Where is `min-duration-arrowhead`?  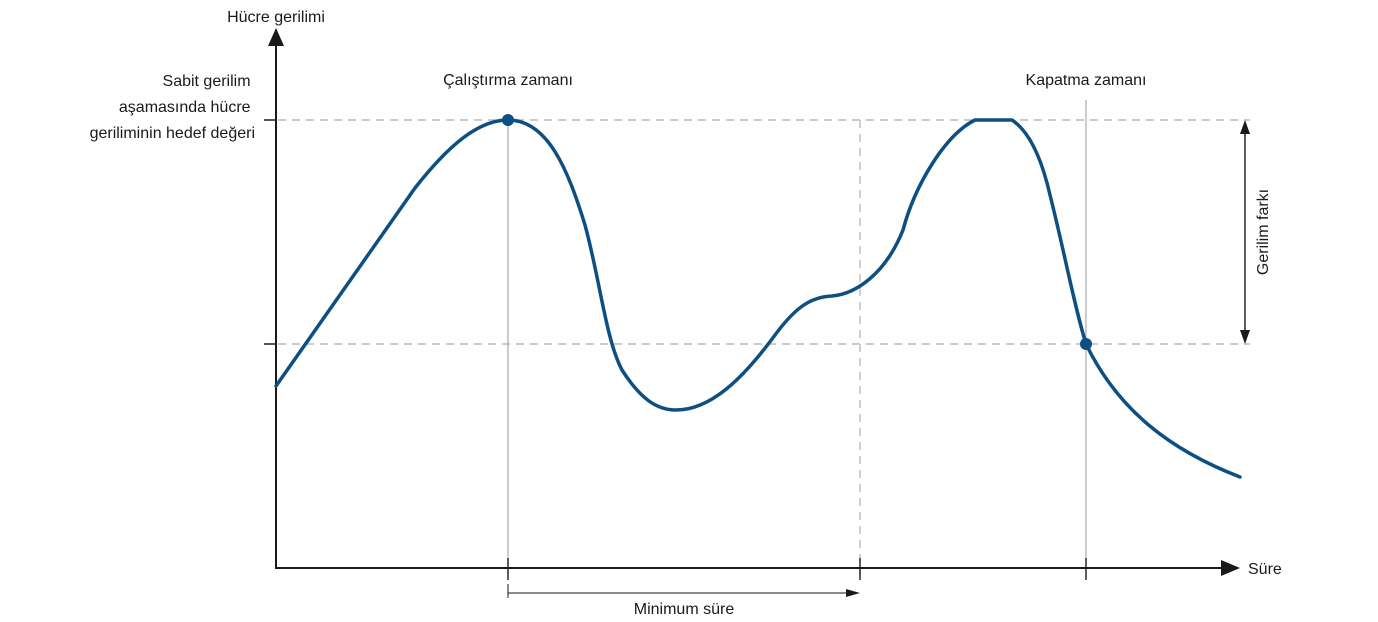 min-duration-arrowhead is located at coordinates (853, 593).